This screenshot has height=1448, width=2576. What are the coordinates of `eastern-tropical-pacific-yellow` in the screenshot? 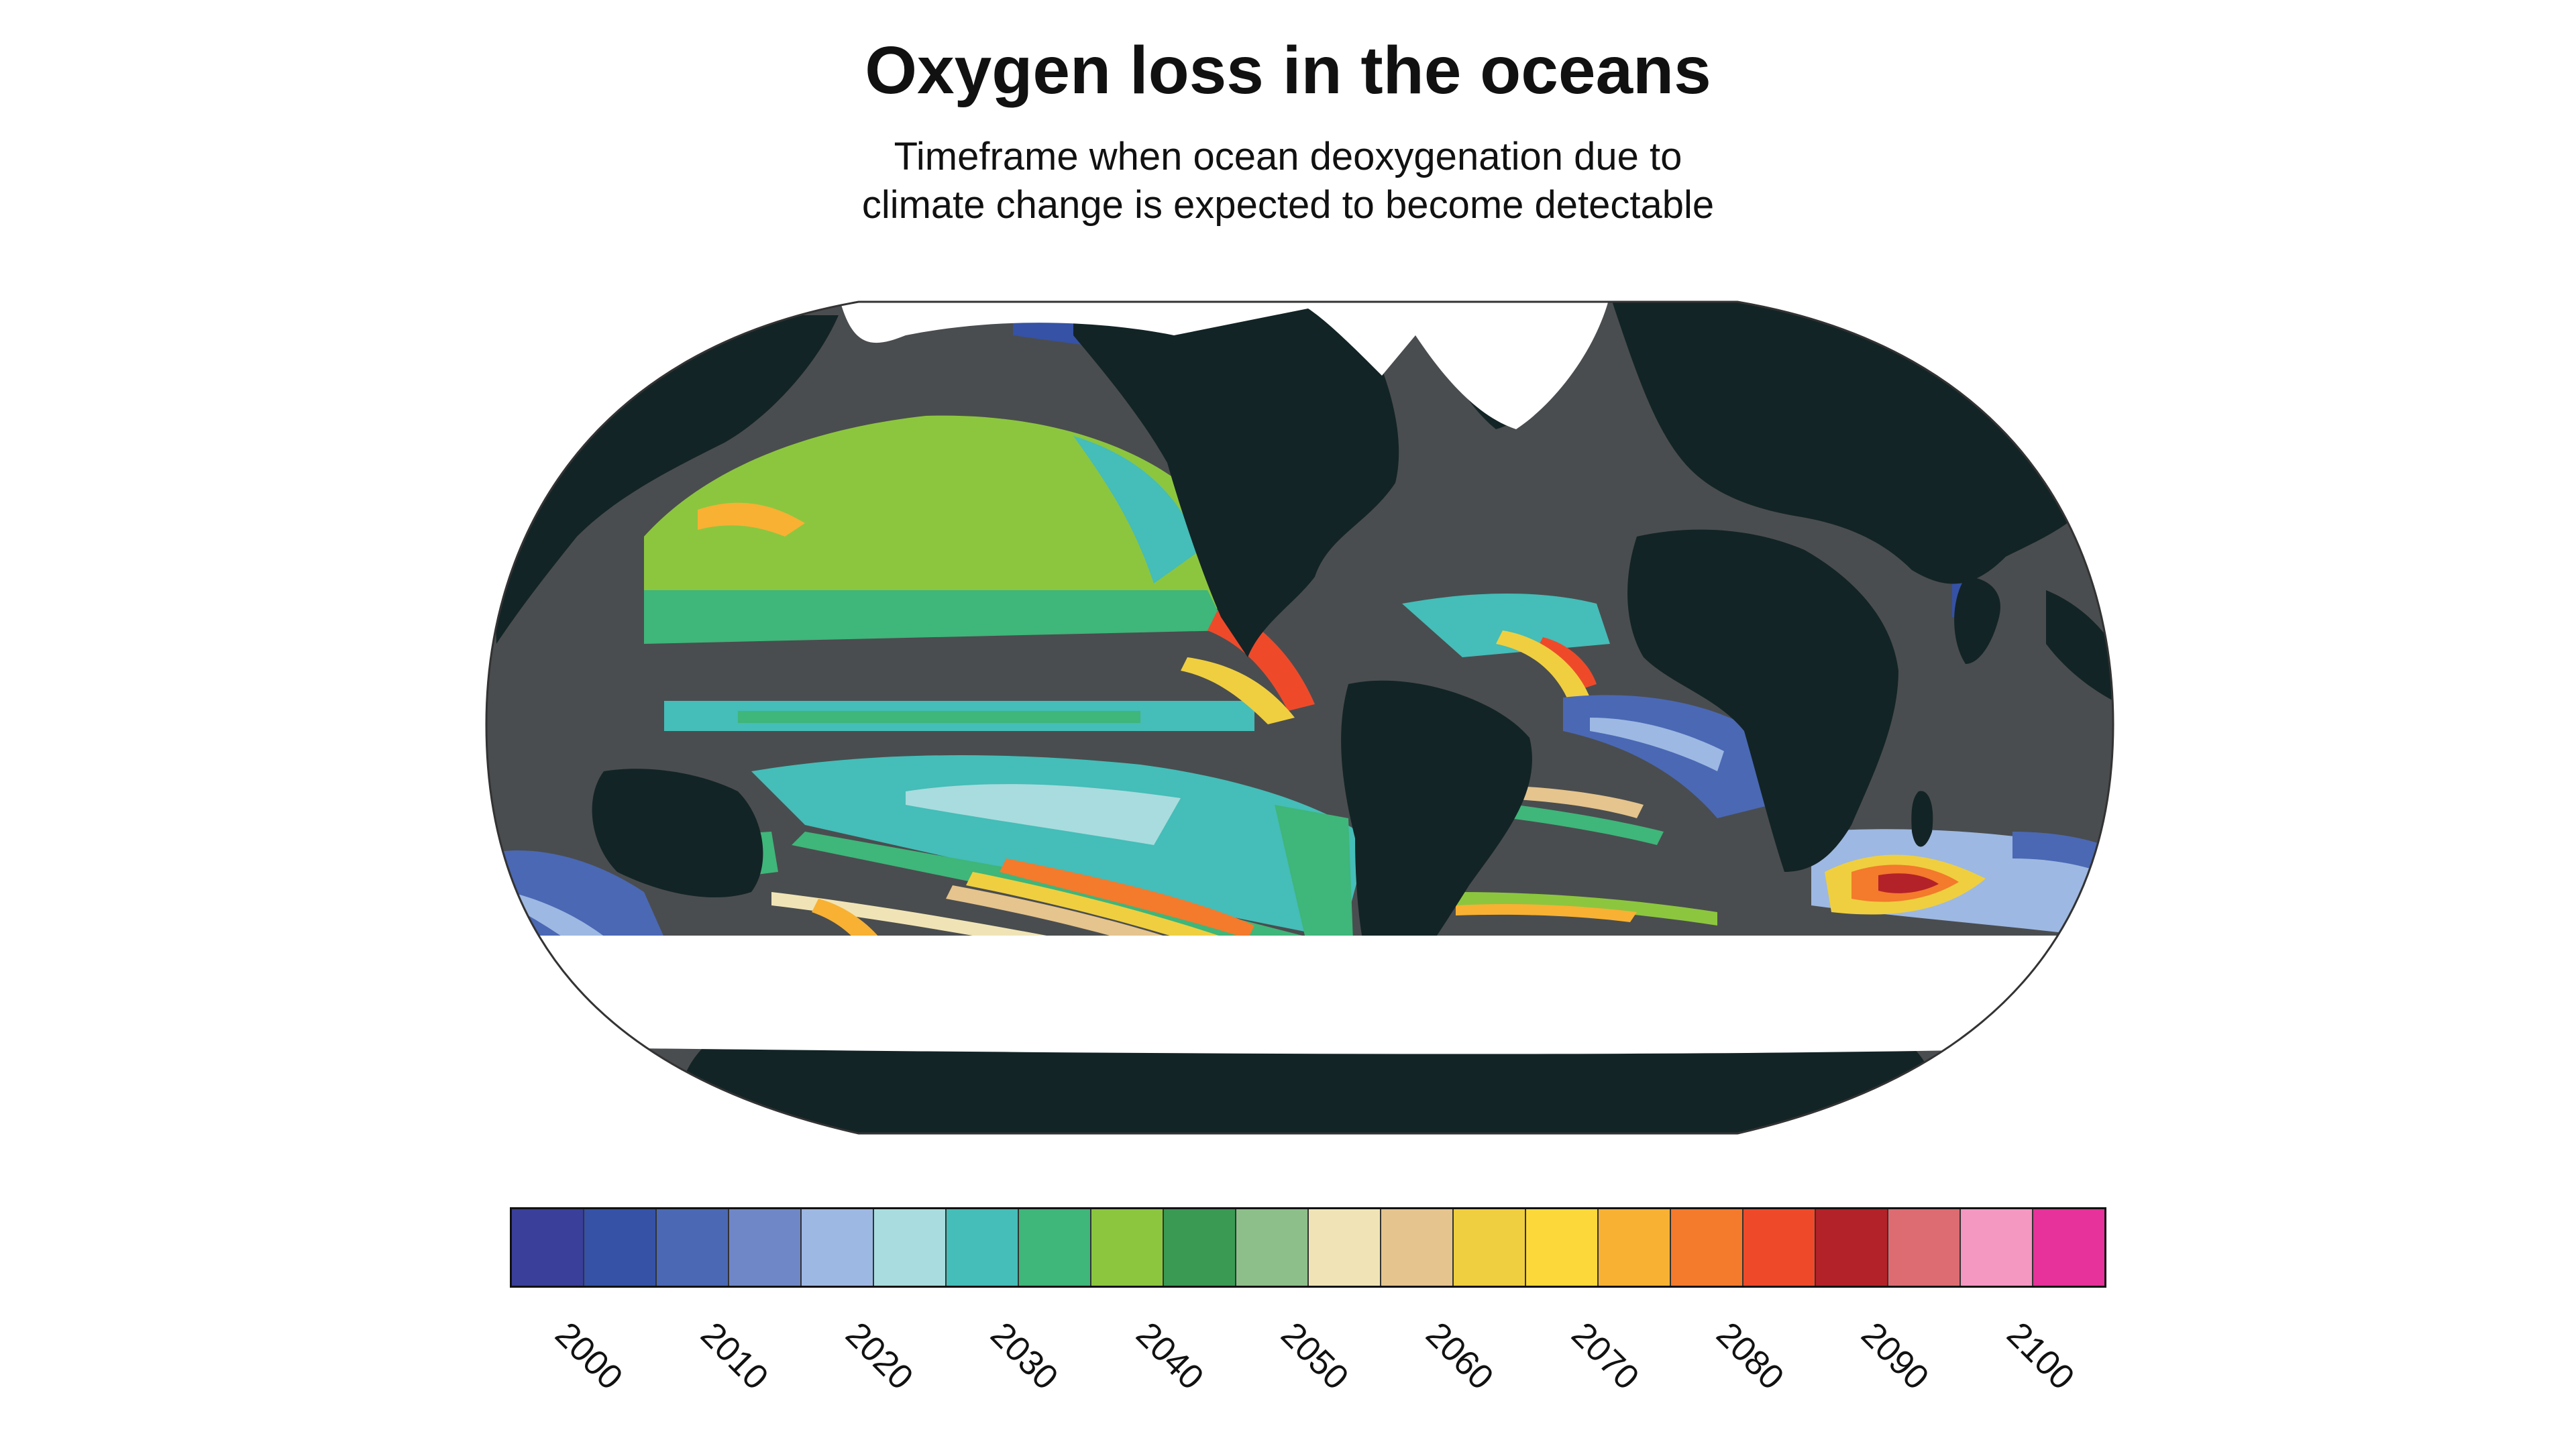 It's located at (1238, 690).